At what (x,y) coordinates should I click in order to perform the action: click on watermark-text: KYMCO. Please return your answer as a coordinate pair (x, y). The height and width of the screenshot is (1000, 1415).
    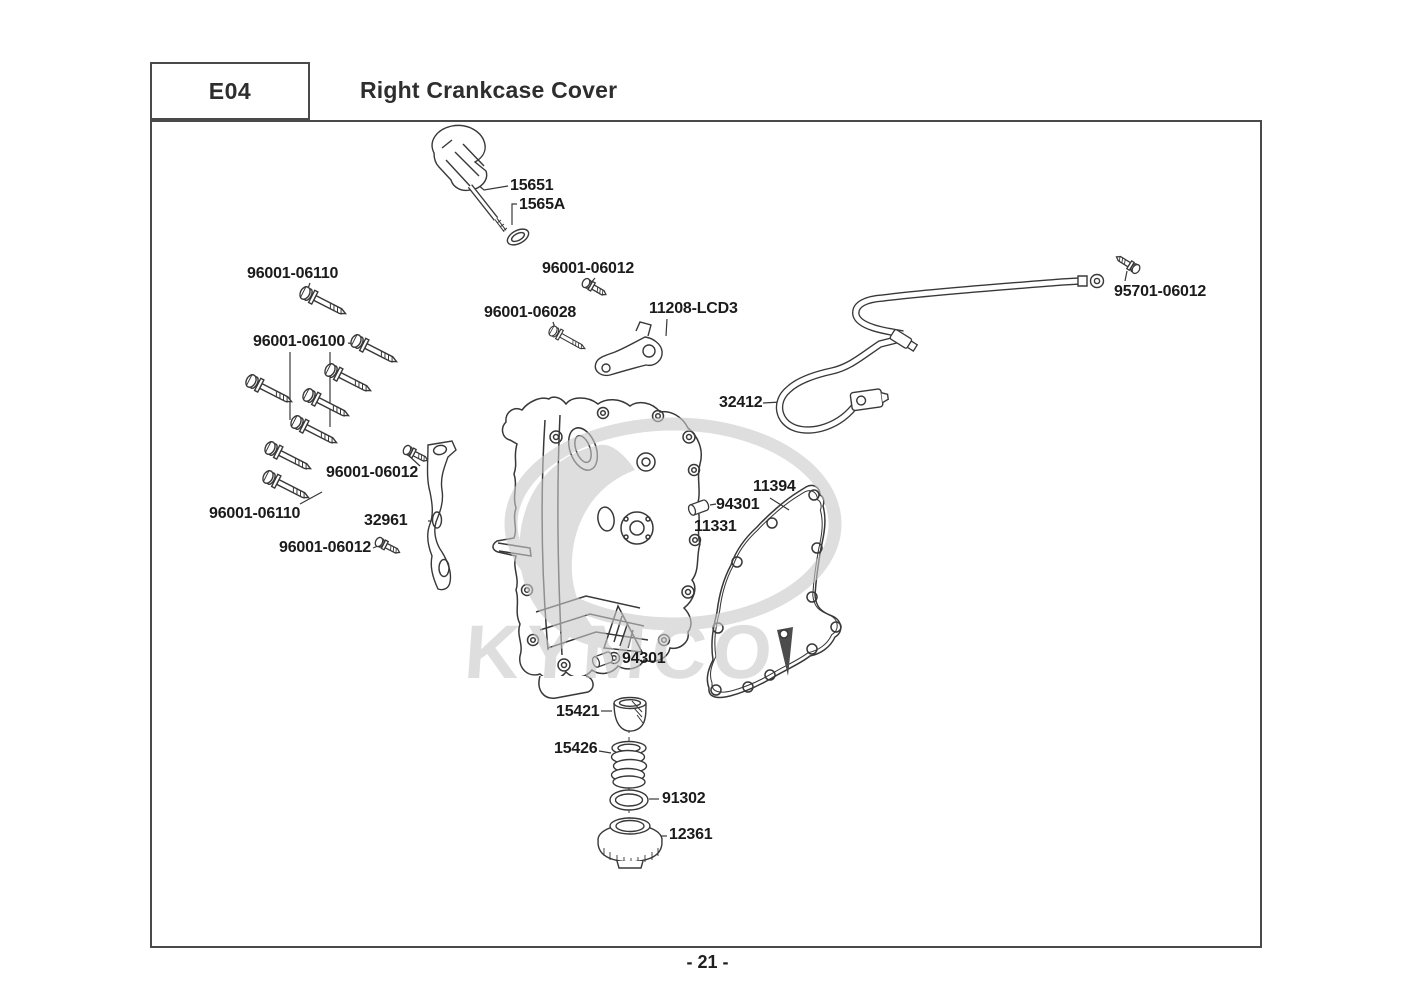
    Looking at the image, I should click on (621, 652).